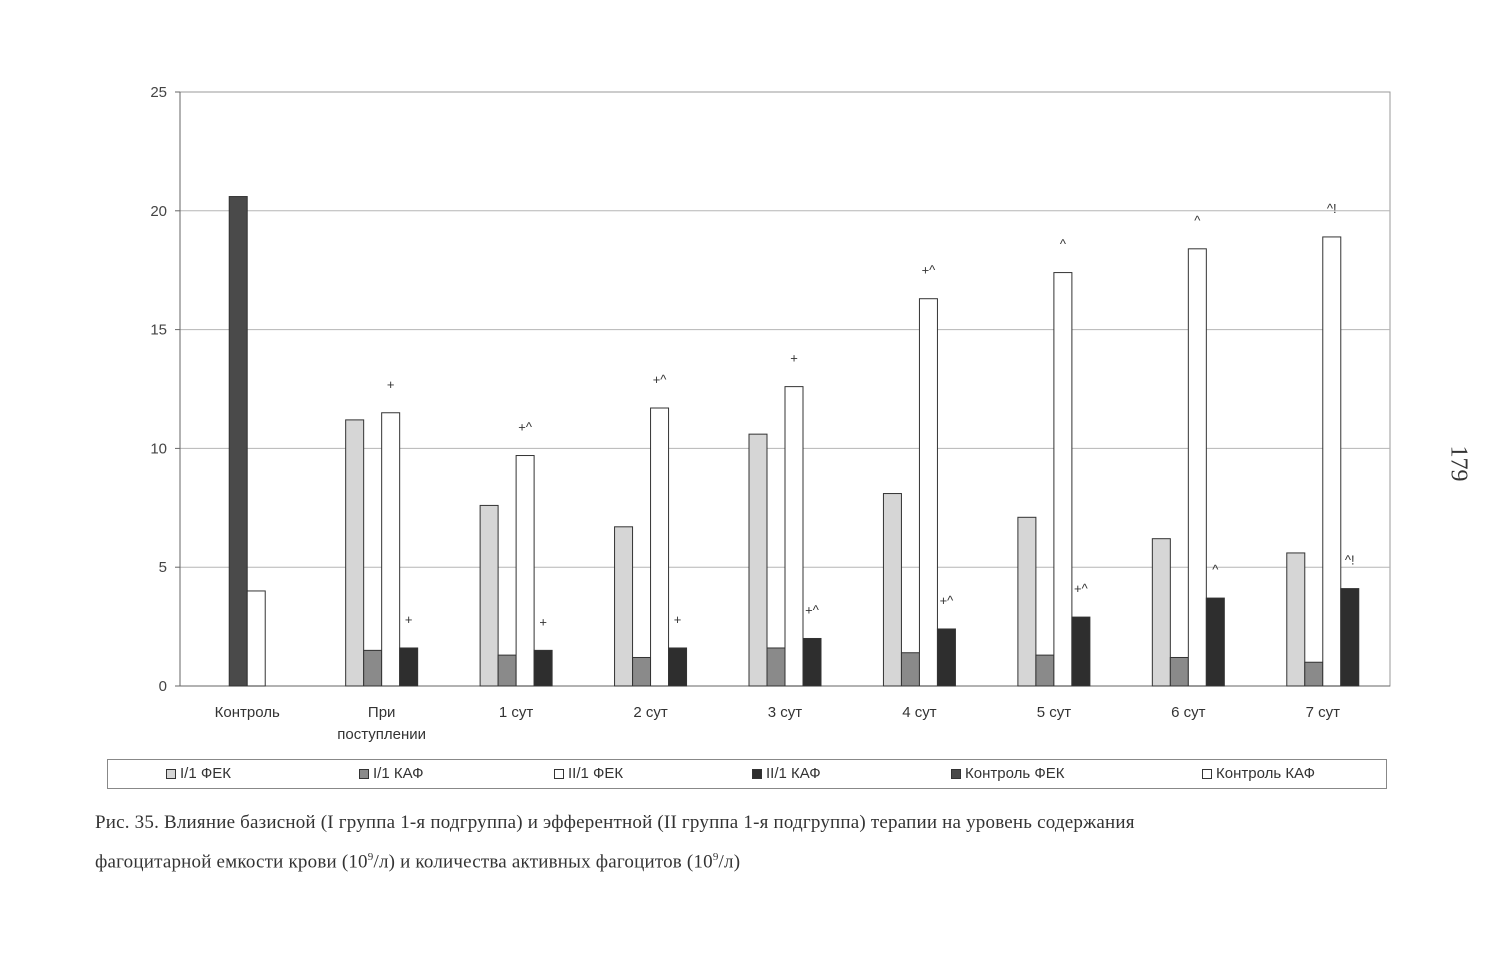 The width and height of the screenshot is (1503, 960). What do you see at coordinates (391, 384) in the screenshot?
I see `annotation-ii-1-фек-при-поступлении: +` at bounding box center [391, 384].